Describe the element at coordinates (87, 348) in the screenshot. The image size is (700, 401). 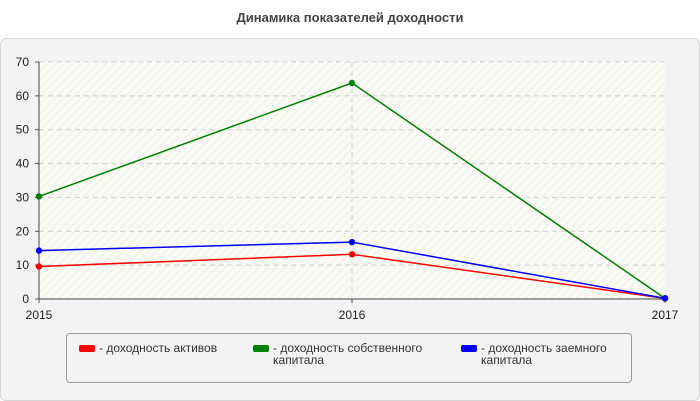
I see `legend-swatch-assets` at that location.